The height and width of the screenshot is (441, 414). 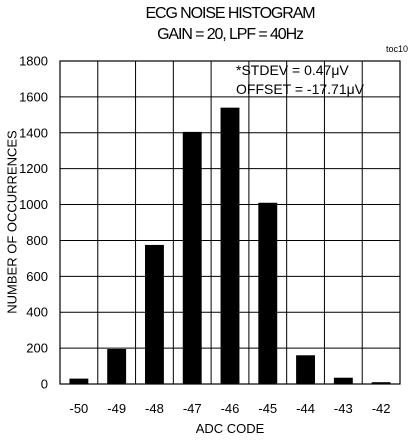 What do you see at coordinates (116, 408) in the screenshot?
I see `x-tick-label: -49` at bounding box center [116, 408].